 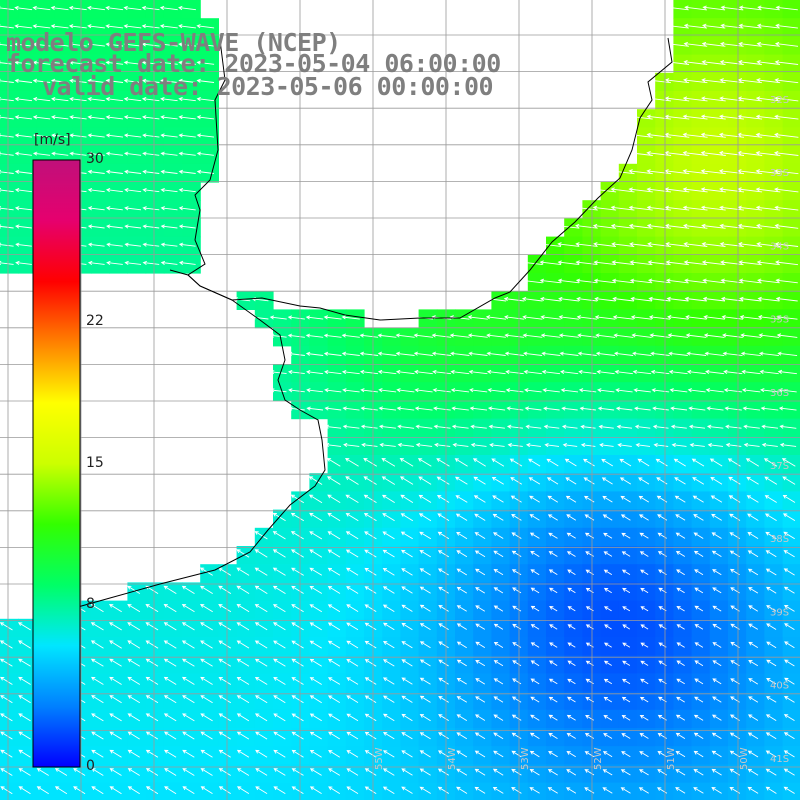 I want to click on lon-label: 50W, so click(x=744, y=758).